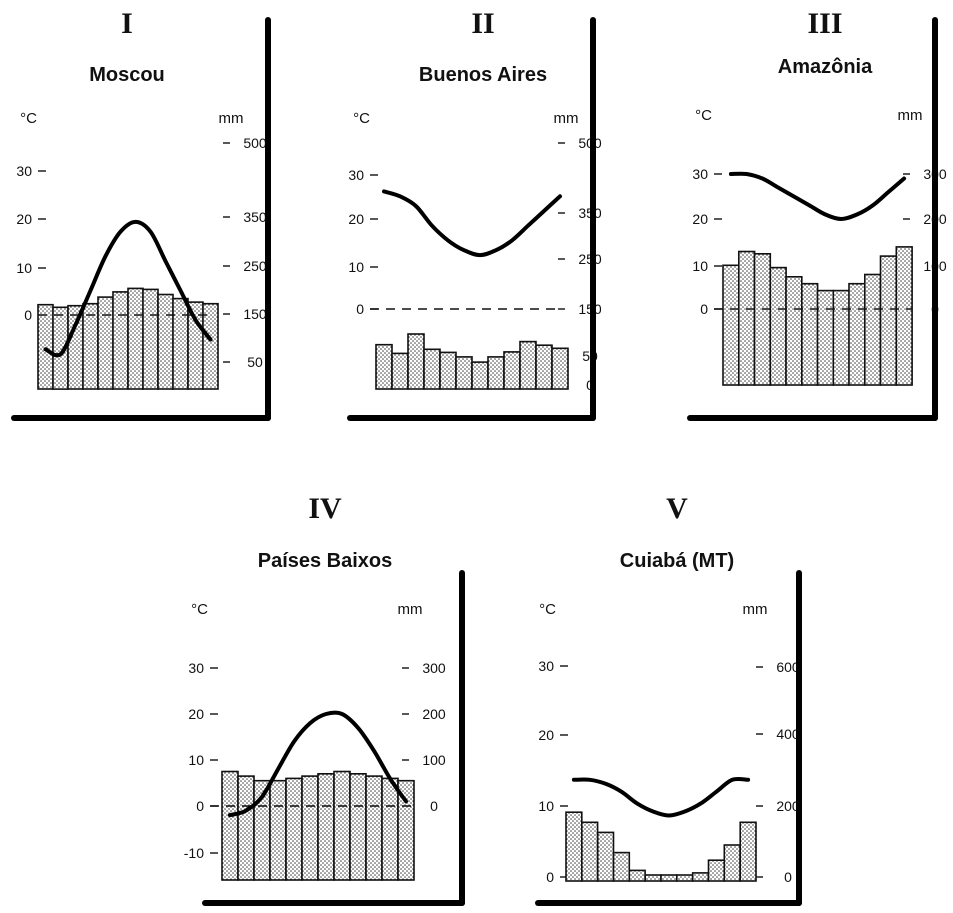  What do you see at coordinates (788, 667) in the screenshot?
I see `precipitation-tick-label: 600` at bounding box center [788, 667].